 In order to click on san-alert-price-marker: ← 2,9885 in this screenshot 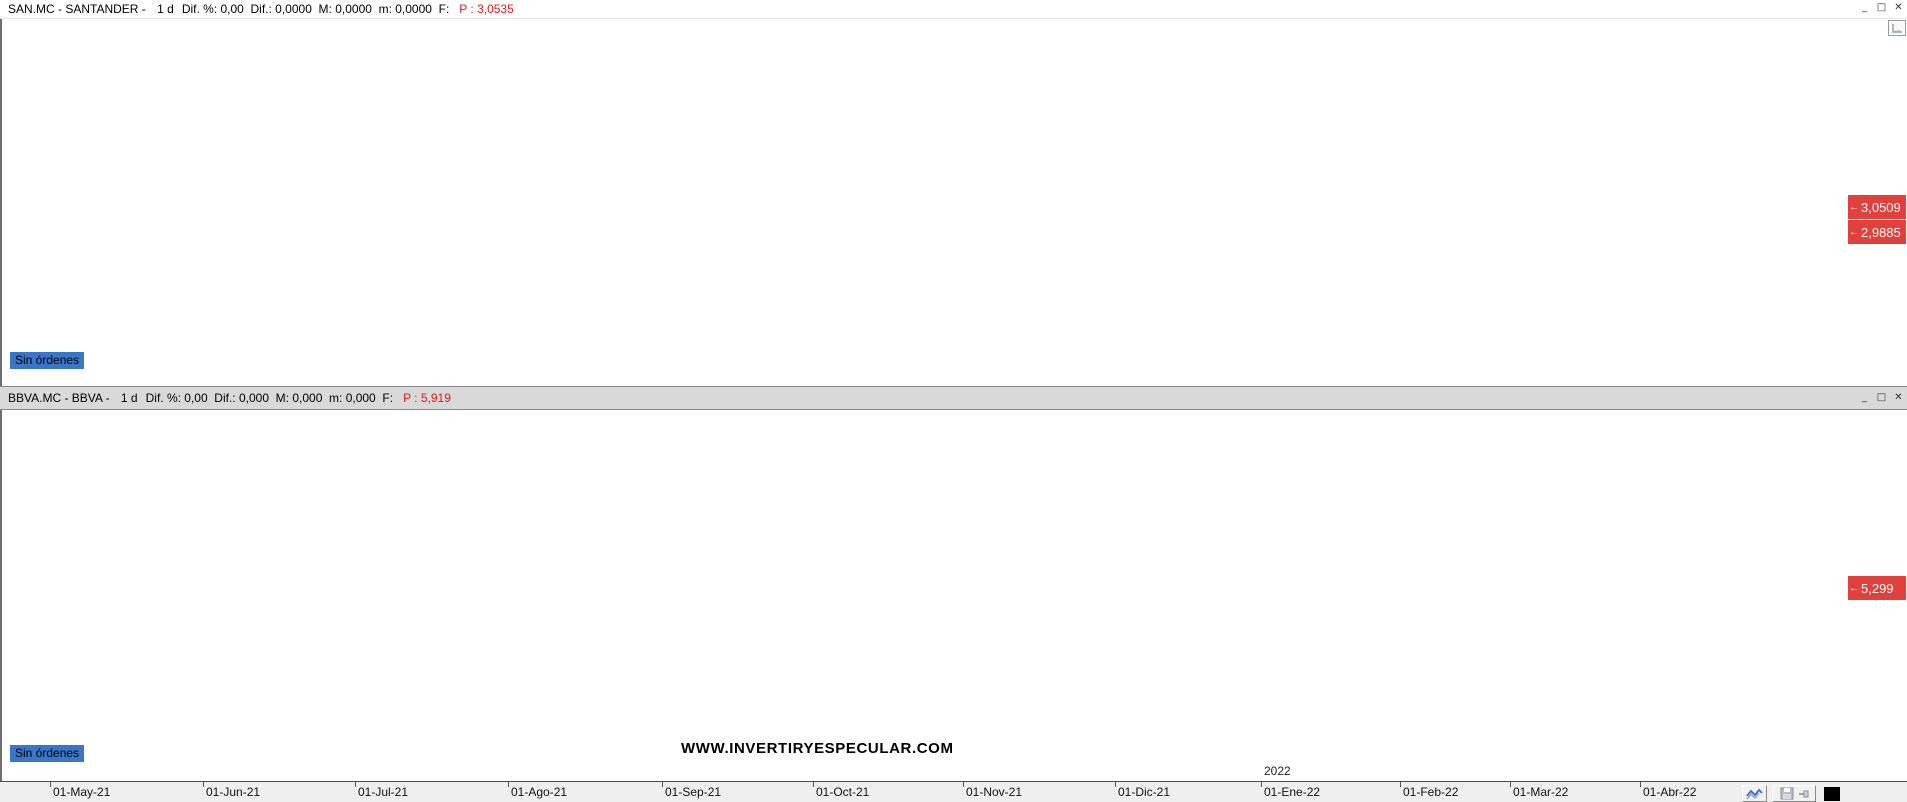, I will do `click(1877, 232)`.